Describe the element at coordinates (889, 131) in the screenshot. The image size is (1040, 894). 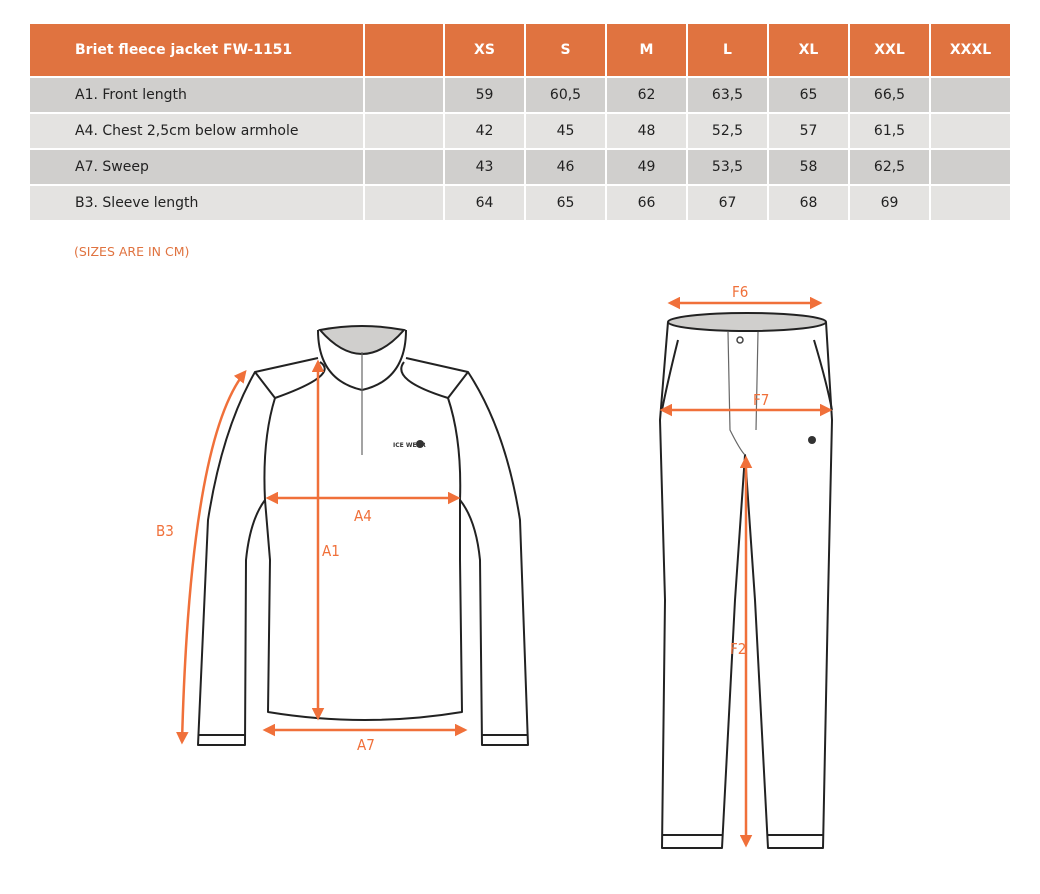
I see `measurement-value: 61,5` at that location.